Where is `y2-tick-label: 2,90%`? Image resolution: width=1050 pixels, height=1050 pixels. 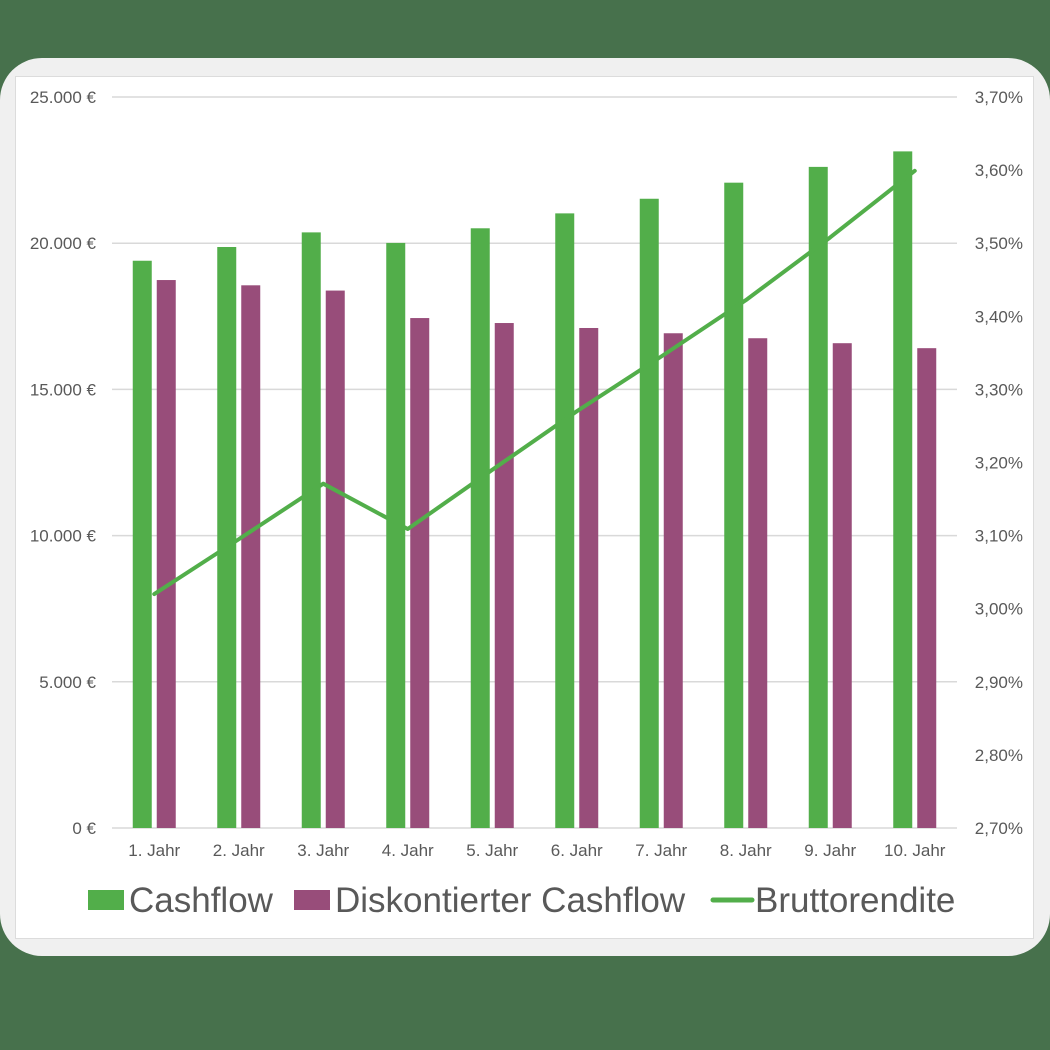 y2-tick-label: 2,90% is located at coordinates (999, 682).